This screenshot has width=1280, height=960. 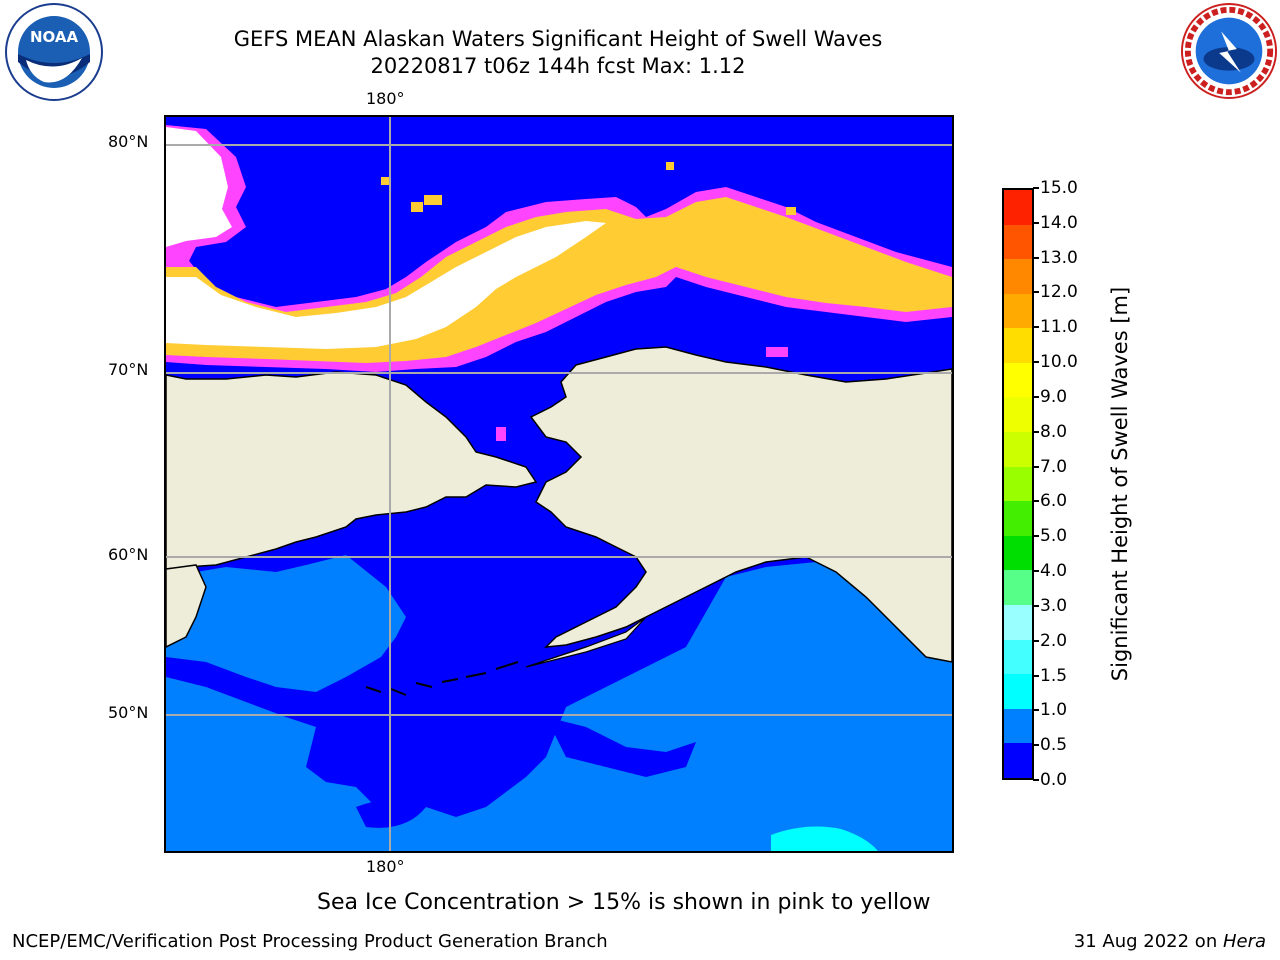 What do you see at coordinates (128, 141) in the screenshot?
I see `lat-label-80n: 80°N` at bounding box center [128, 141].